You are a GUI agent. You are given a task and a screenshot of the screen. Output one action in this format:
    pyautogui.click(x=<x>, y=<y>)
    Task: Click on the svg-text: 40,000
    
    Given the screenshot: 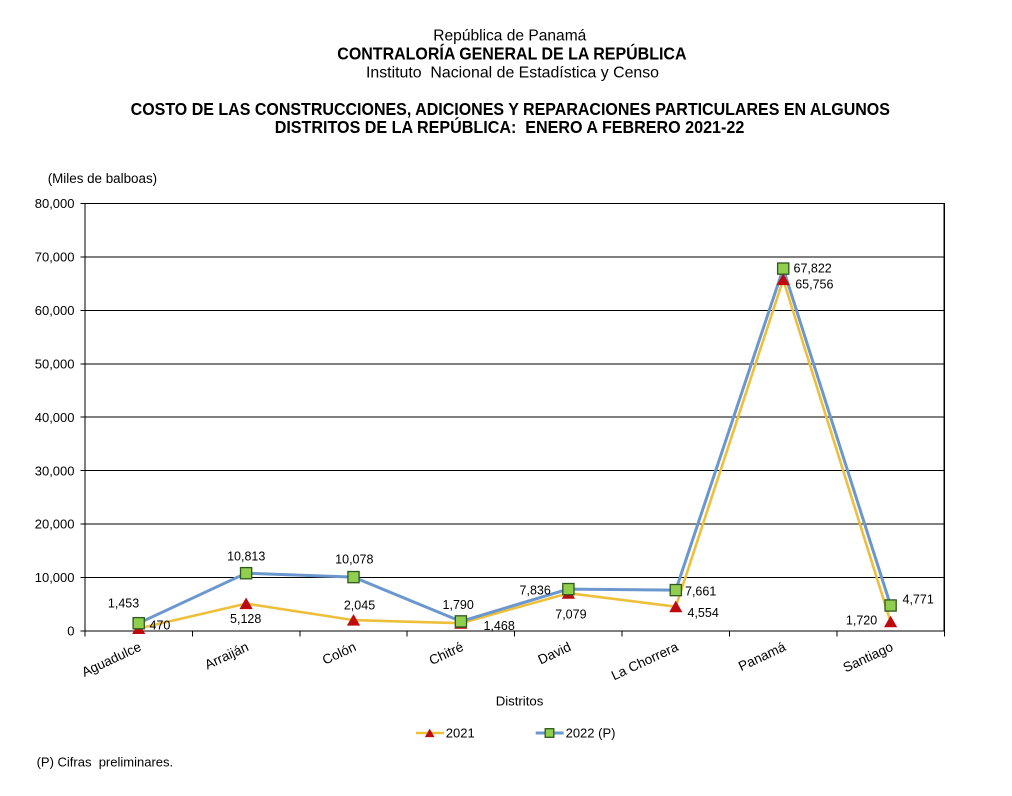 What is the action you would take?
    pyautogui.click(x=55, y=417)
    